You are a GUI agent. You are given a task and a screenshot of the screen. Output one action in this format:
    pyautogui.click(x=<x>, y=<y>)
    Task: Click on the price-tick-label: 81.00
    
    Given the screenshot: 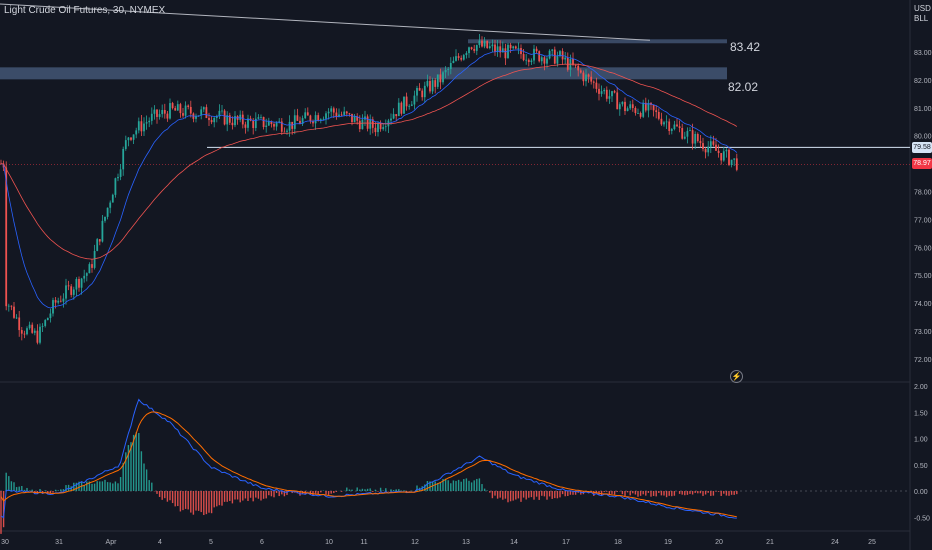 What is the action you would take?
    pyautogui.click(x=923, y=109)
    